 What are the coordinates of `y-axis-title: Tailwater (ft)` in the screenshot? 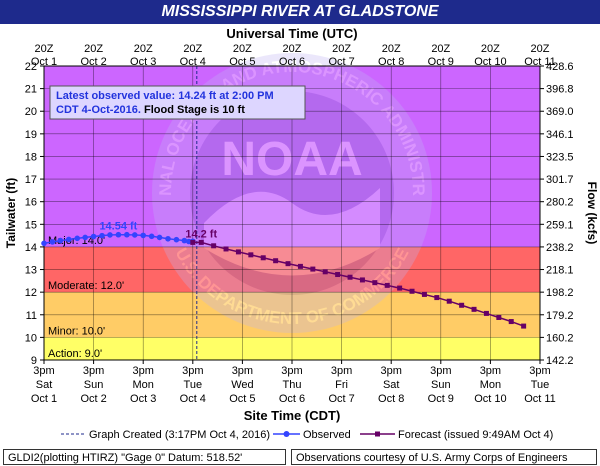 It's located at (11, 213).